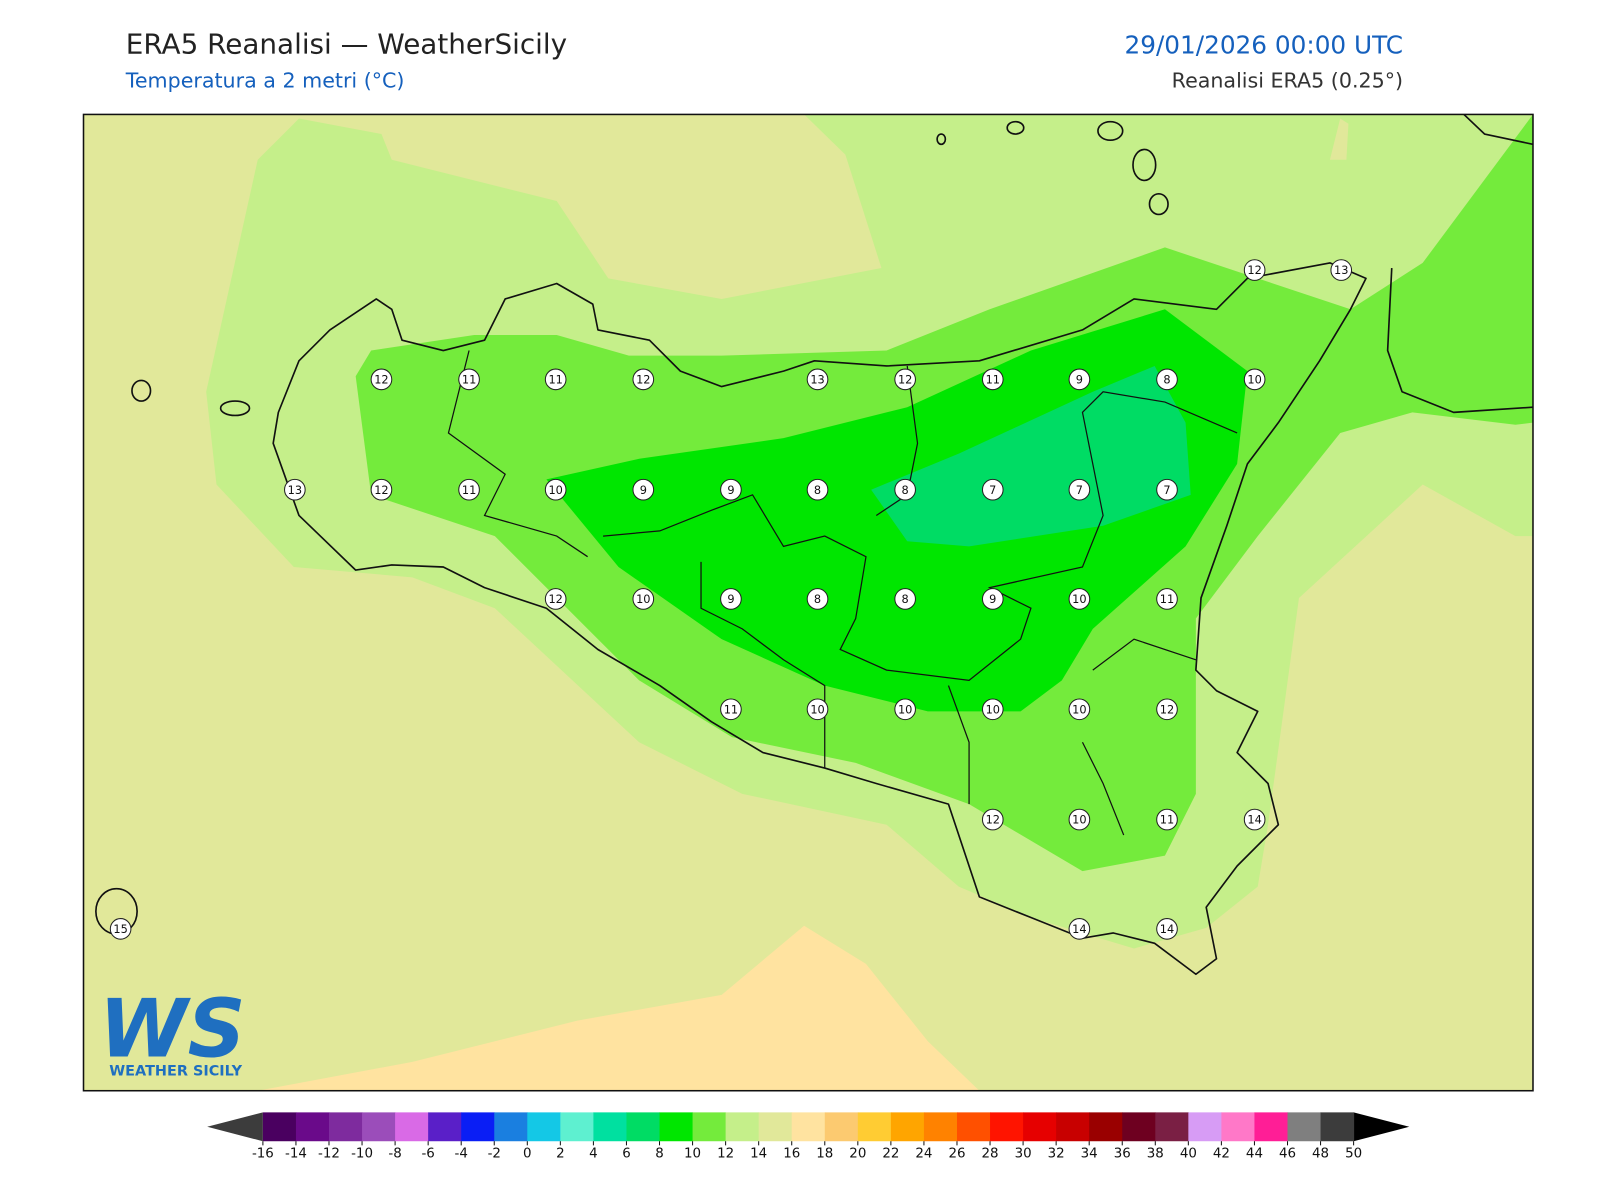 The image size is (1600, 1200). What do you see at coordinates (1459, 264) in the screenshot?
I see `coastline` at bounding box center [1459, 264].